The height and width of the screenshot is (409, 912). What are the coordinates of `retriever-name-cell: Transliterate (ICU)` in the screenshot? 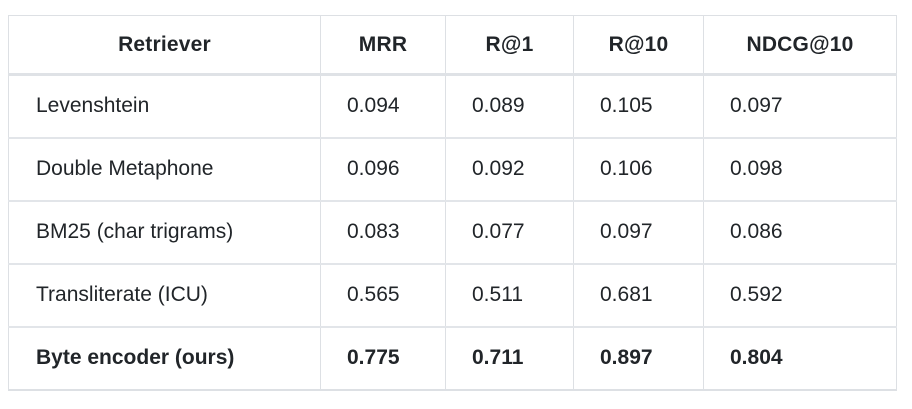 It's located at (164, 295).